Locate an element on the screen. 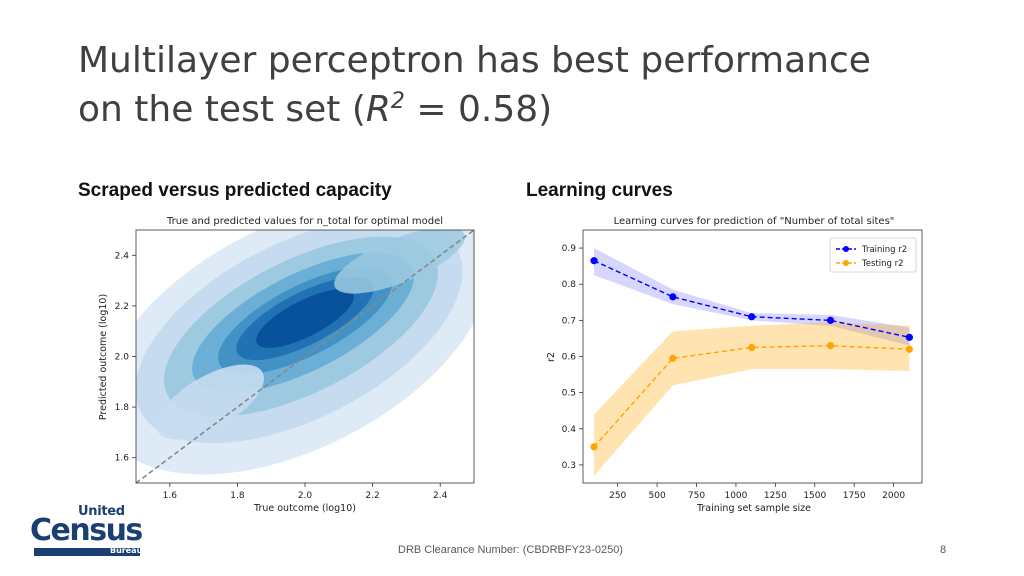 The height and width of the screenshot is (576, 1024). lc-y-ticks: 0.3 0.4 0.5 0.6 0.7 0.8 0.9 is located at coordinates (572, 357).